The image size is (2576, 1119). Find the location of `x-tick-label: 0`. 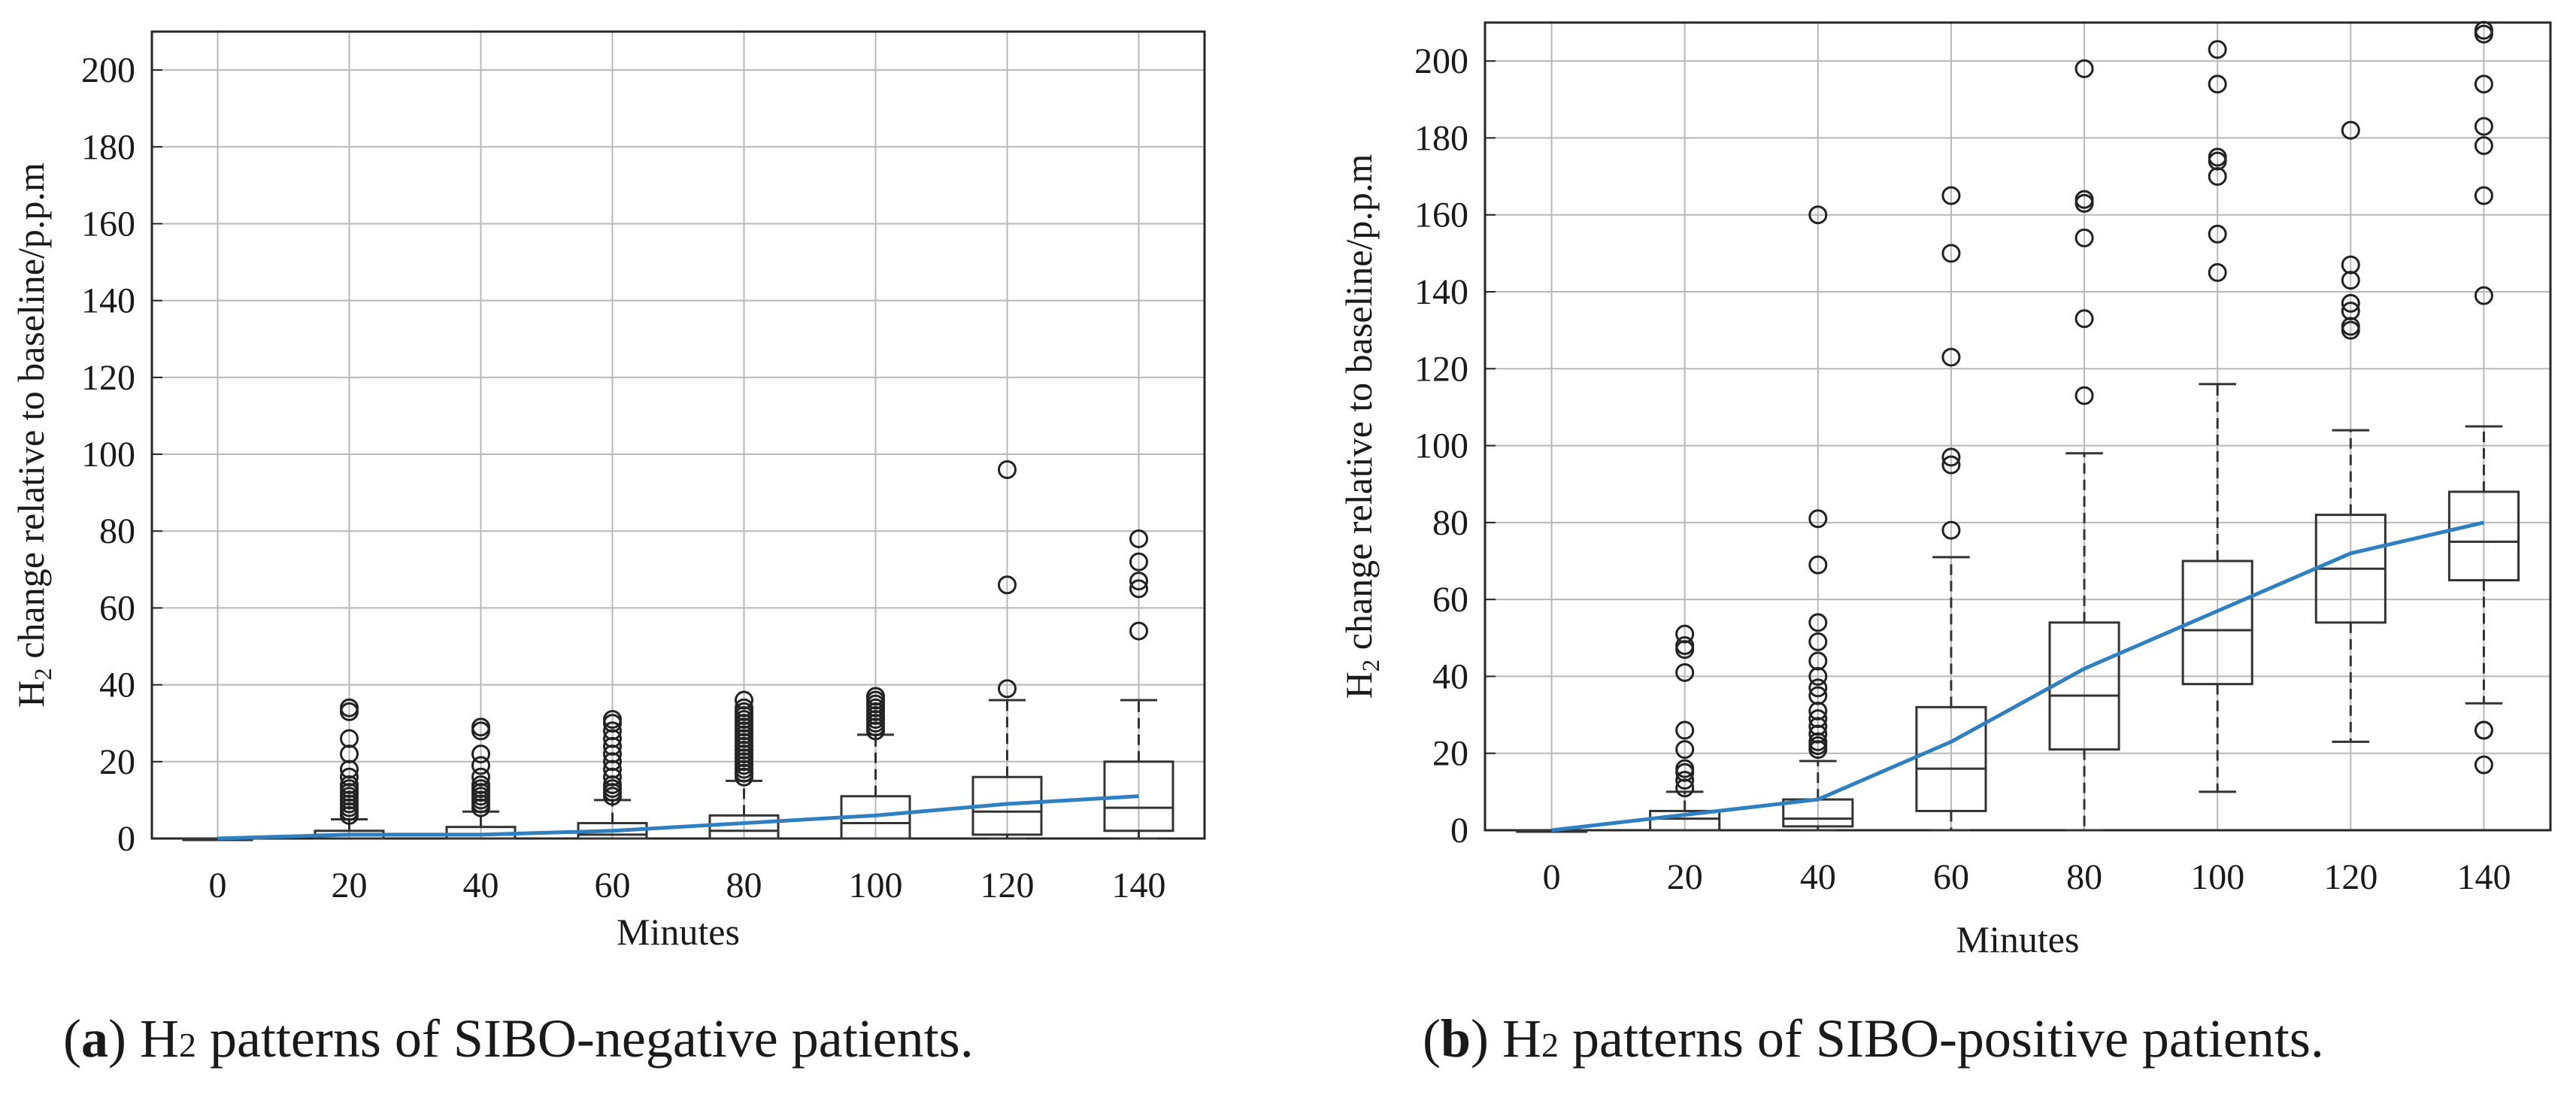

x-tick-label: 0 is located at coordinates (218, 886).